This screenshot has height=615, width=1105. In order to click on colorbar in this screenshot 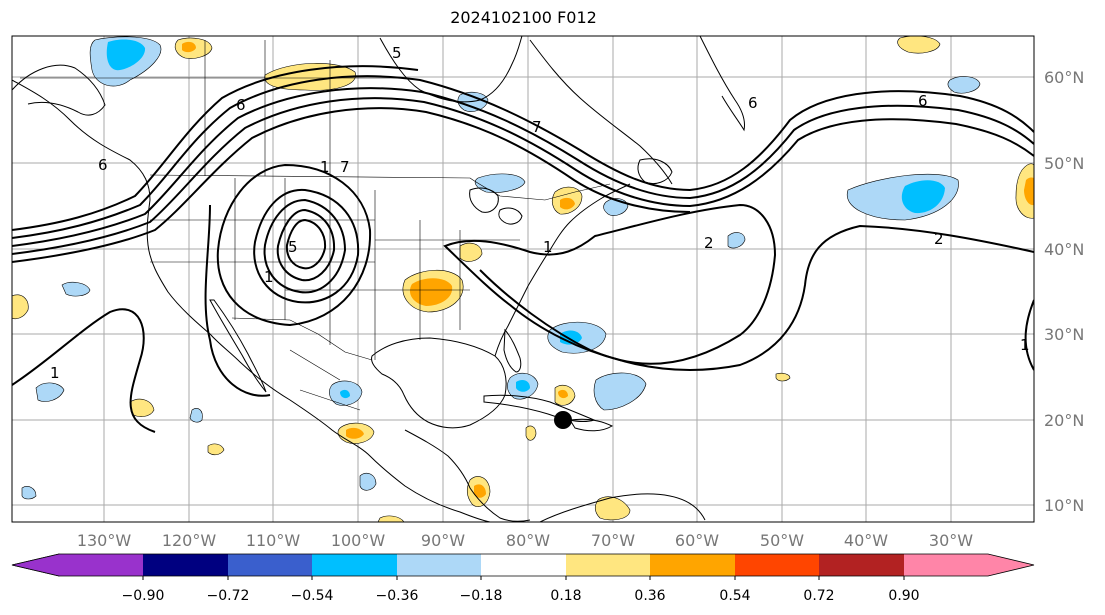, I will do `click(523, 565)`.